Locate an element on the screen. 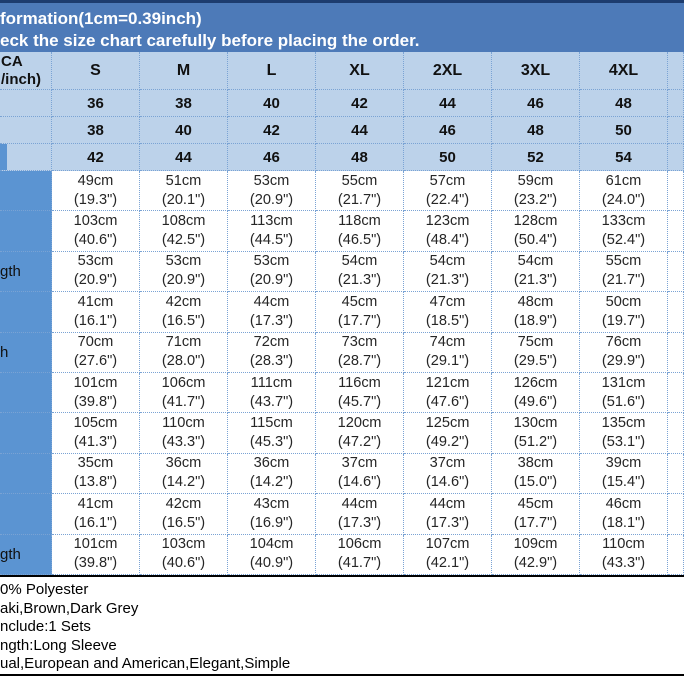 Image resolution: width=684 pixels, height=684 pixels. measure-value-cell: 73cm (28.7") is located at coordinates (360, 352).